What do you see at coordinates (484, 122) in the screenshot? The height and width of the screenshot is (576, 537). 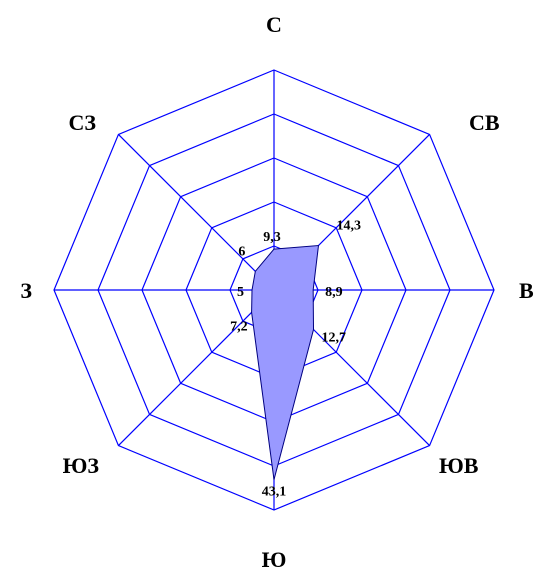 I see `direction-label-1: СВ` at bounding box center [484, 122].